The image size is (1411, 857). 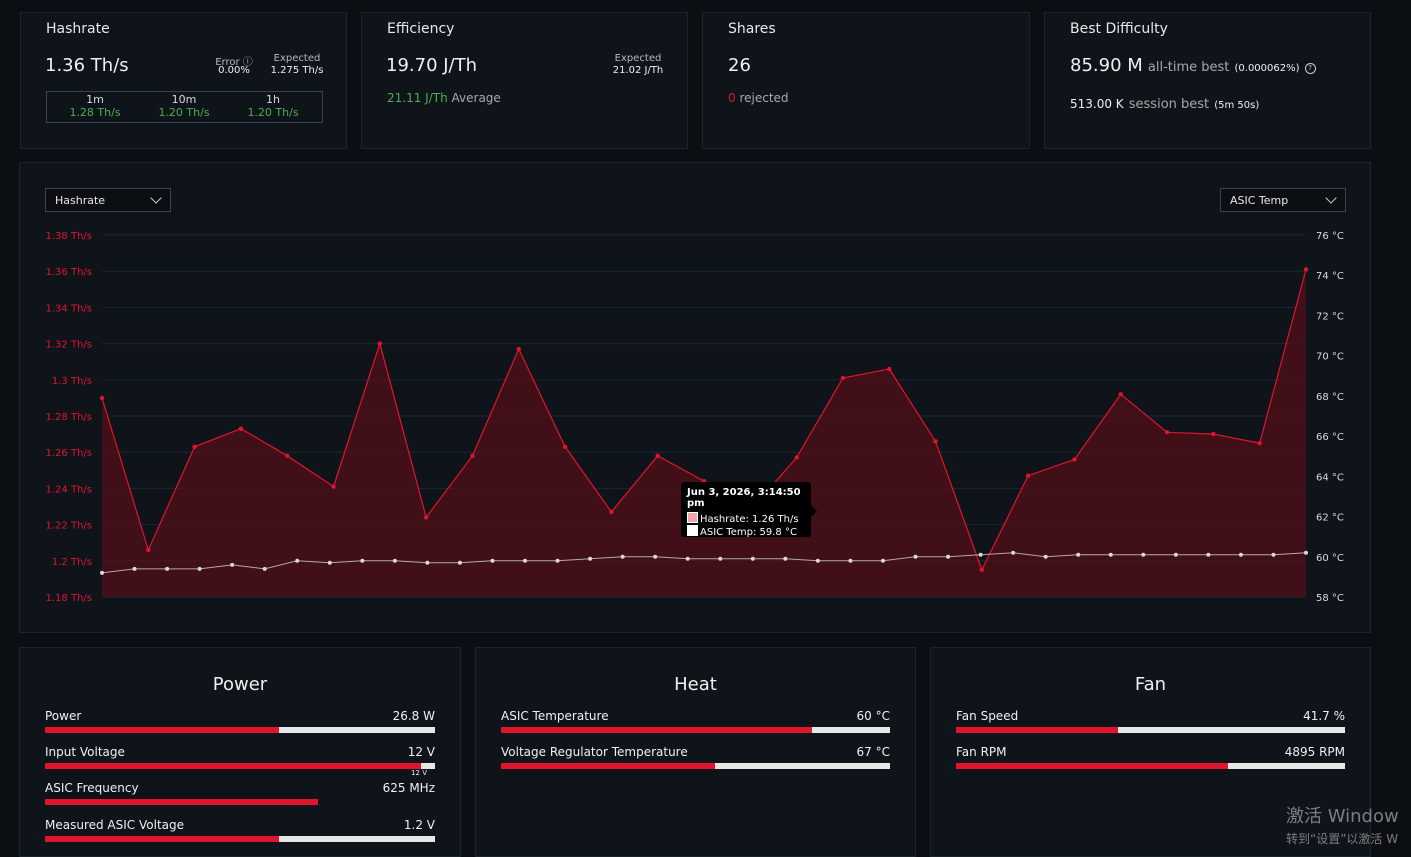 I want to click on fan-rpm-metric: Fan RPM 4895 RPM, so click(x=1150, y=763).